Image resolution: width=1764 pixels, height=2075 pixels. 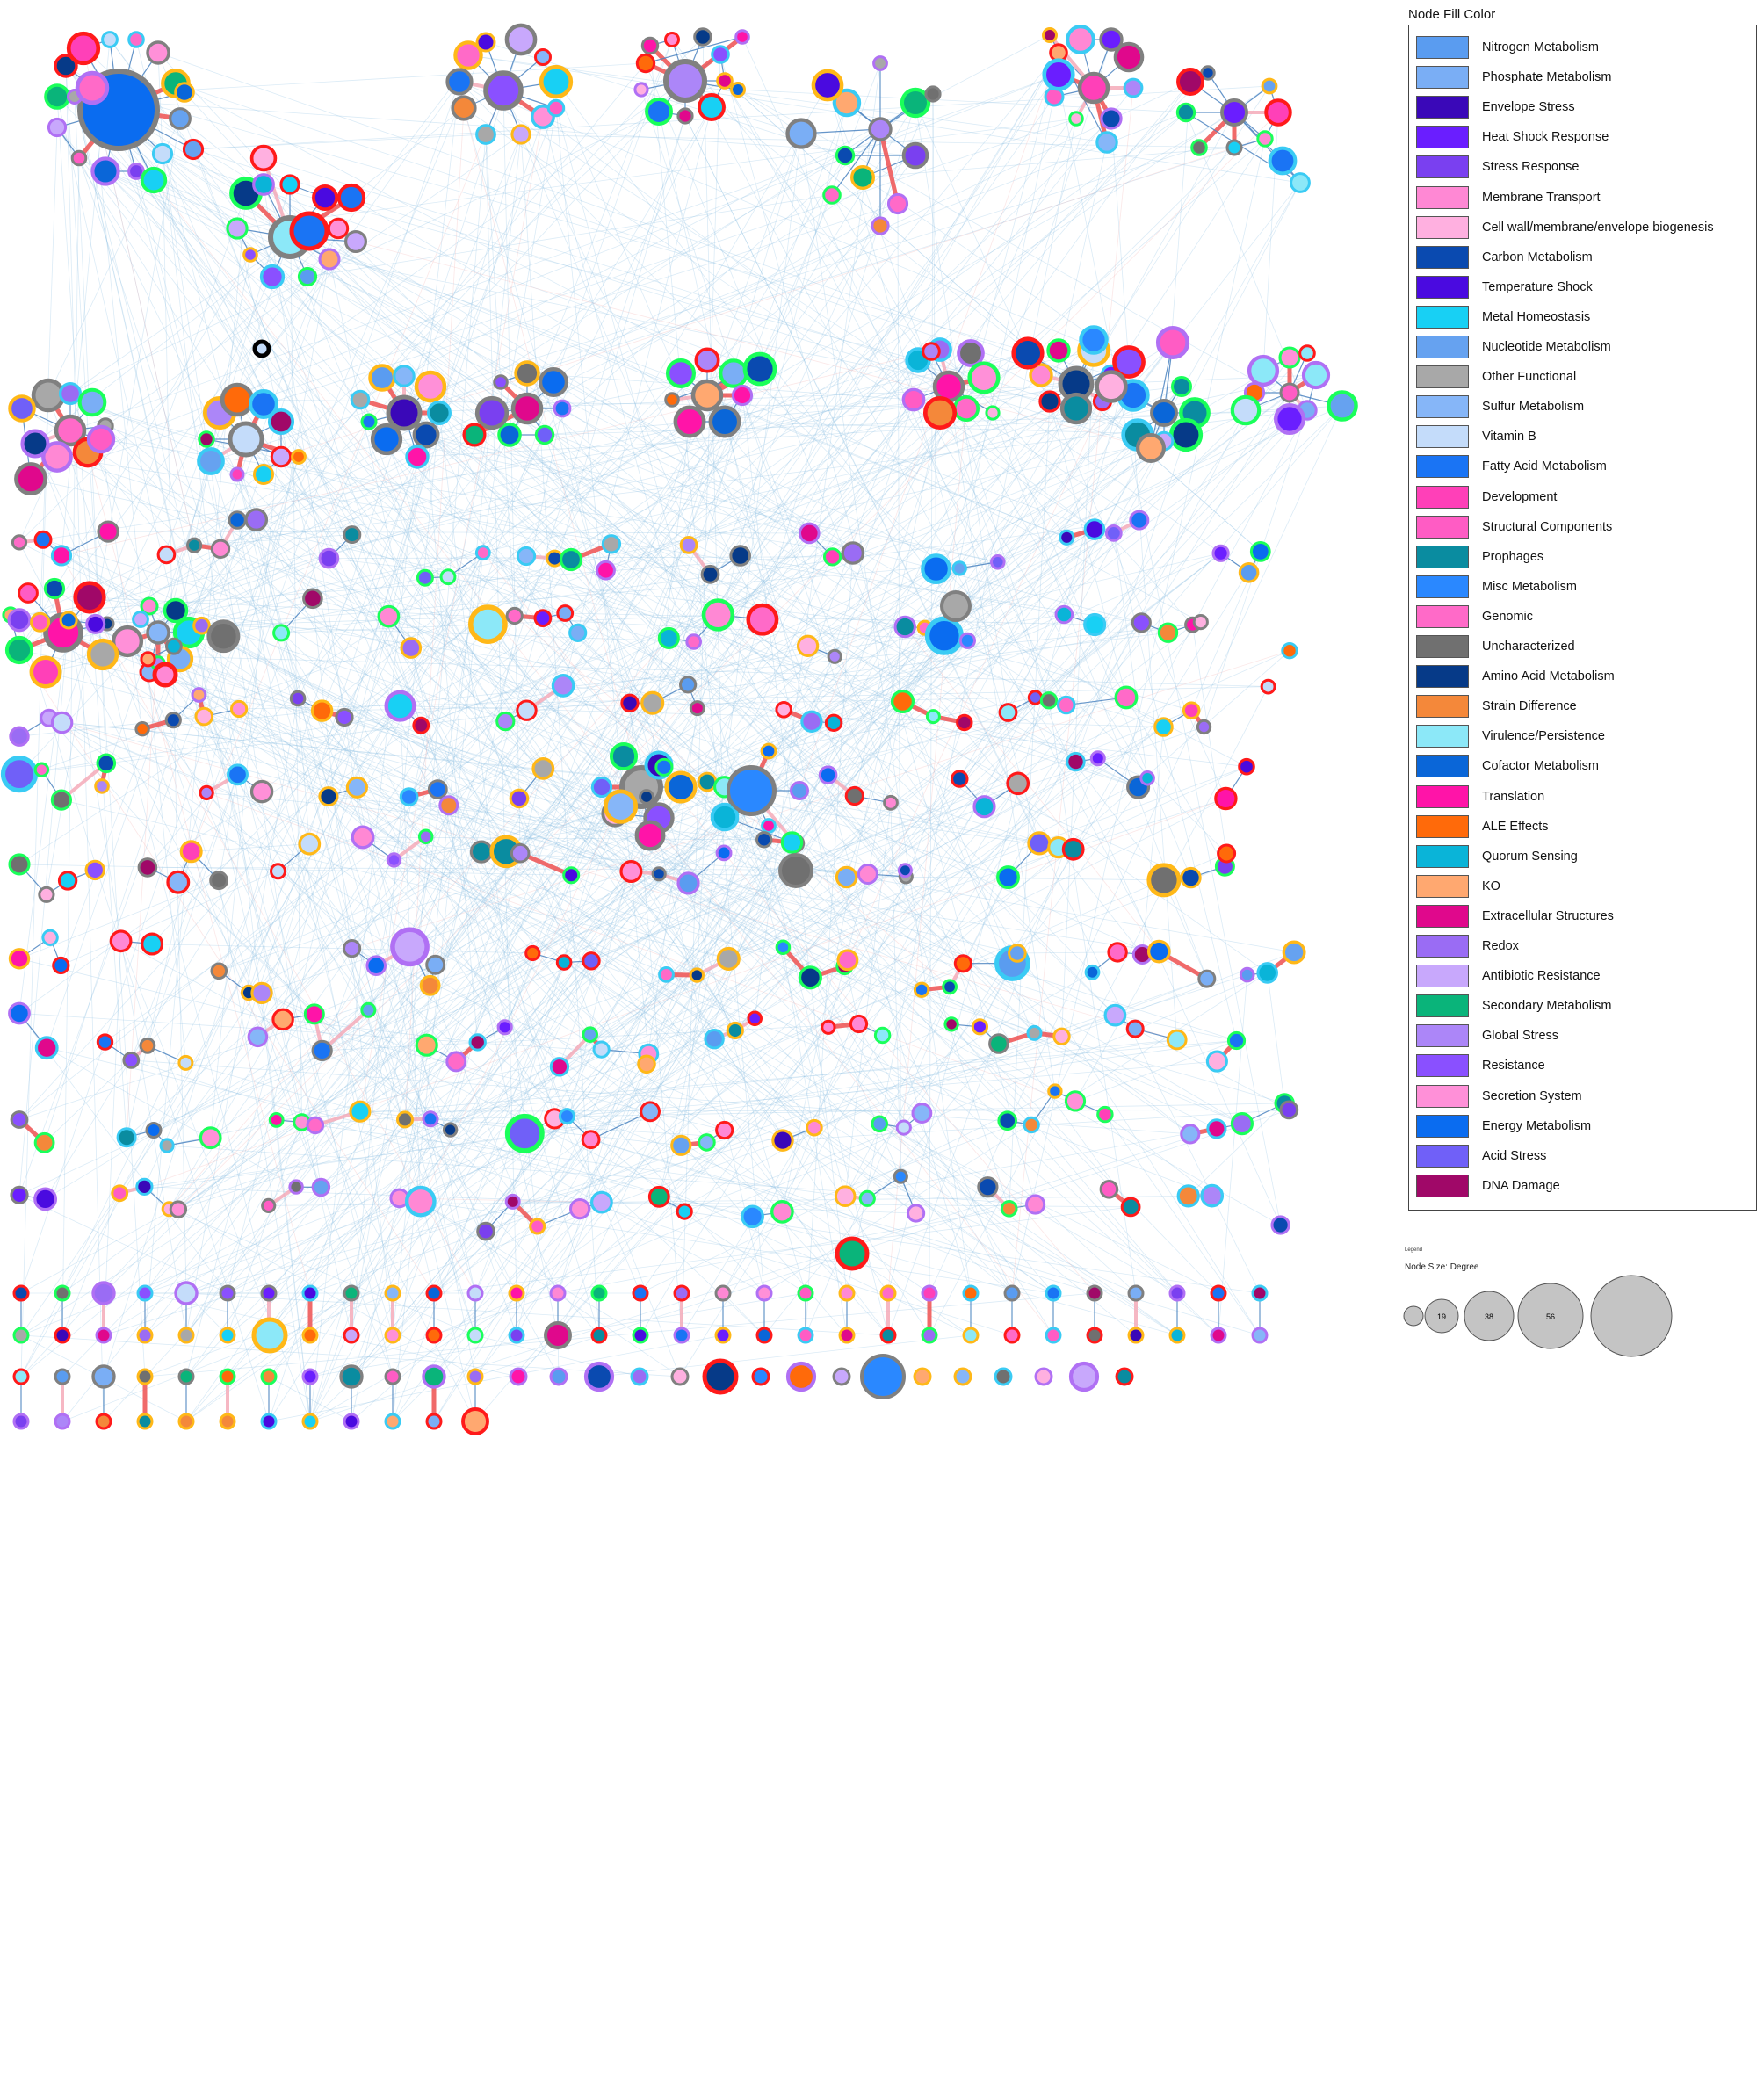 What do you see at coordinates (1441, 1316) in the screenshot?
I see `size-legend-circle` at bounding box center [1441, 1316].